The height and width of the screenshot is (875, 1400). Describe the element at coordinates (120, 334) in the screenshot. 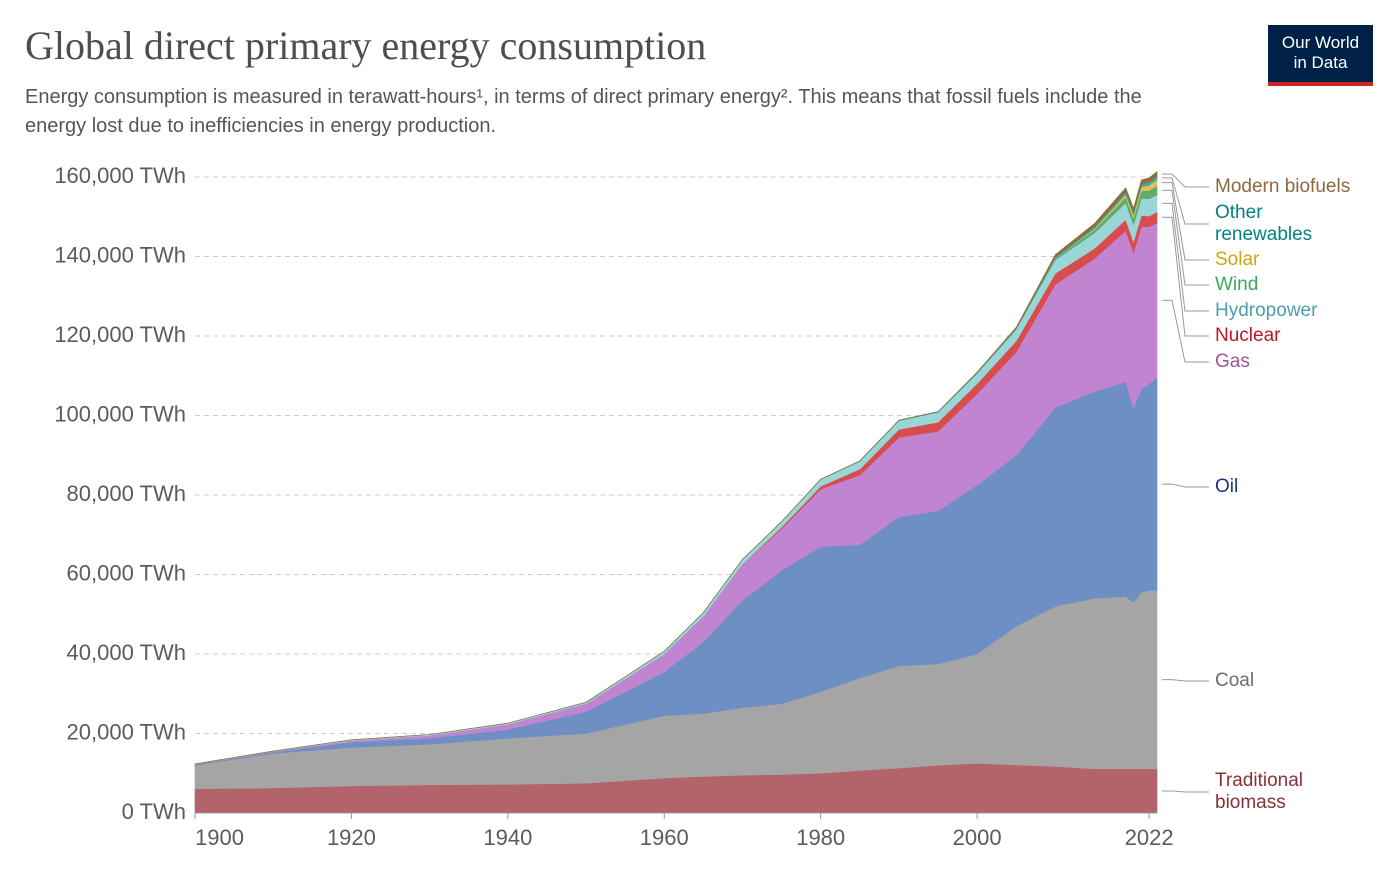

I see `y-tick-label: 120,000 TWh` at that location.